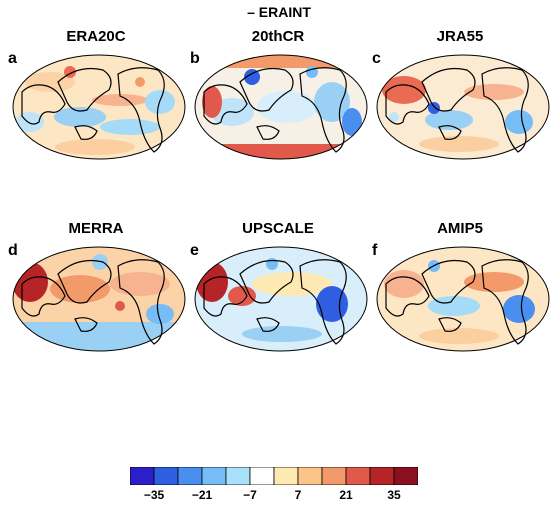 This screenshot has height=507, width=558. What do you see at coordinates (298, 495) in the screenshot?
I see `colorbar-tick-label: 7` at bounding box center [298, 495].